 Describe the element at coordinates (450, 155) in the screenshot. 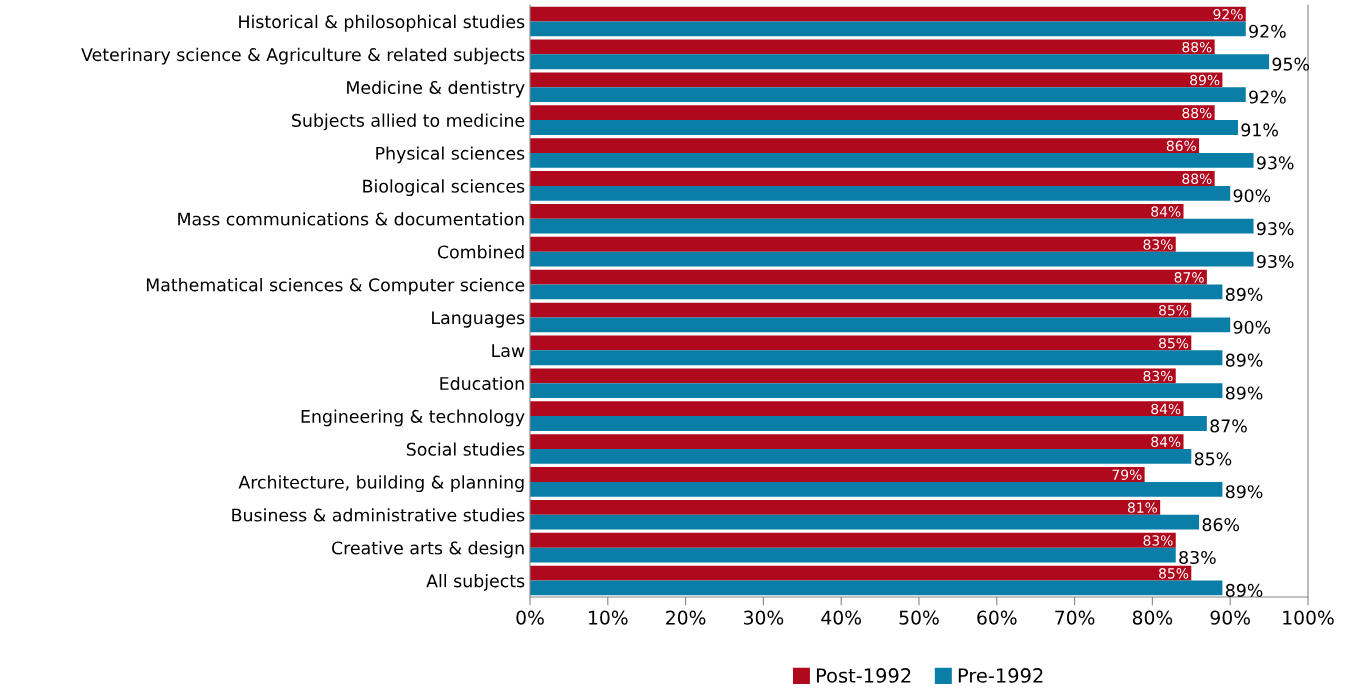

I see `y-tick-label: Physical sciences` at that location.